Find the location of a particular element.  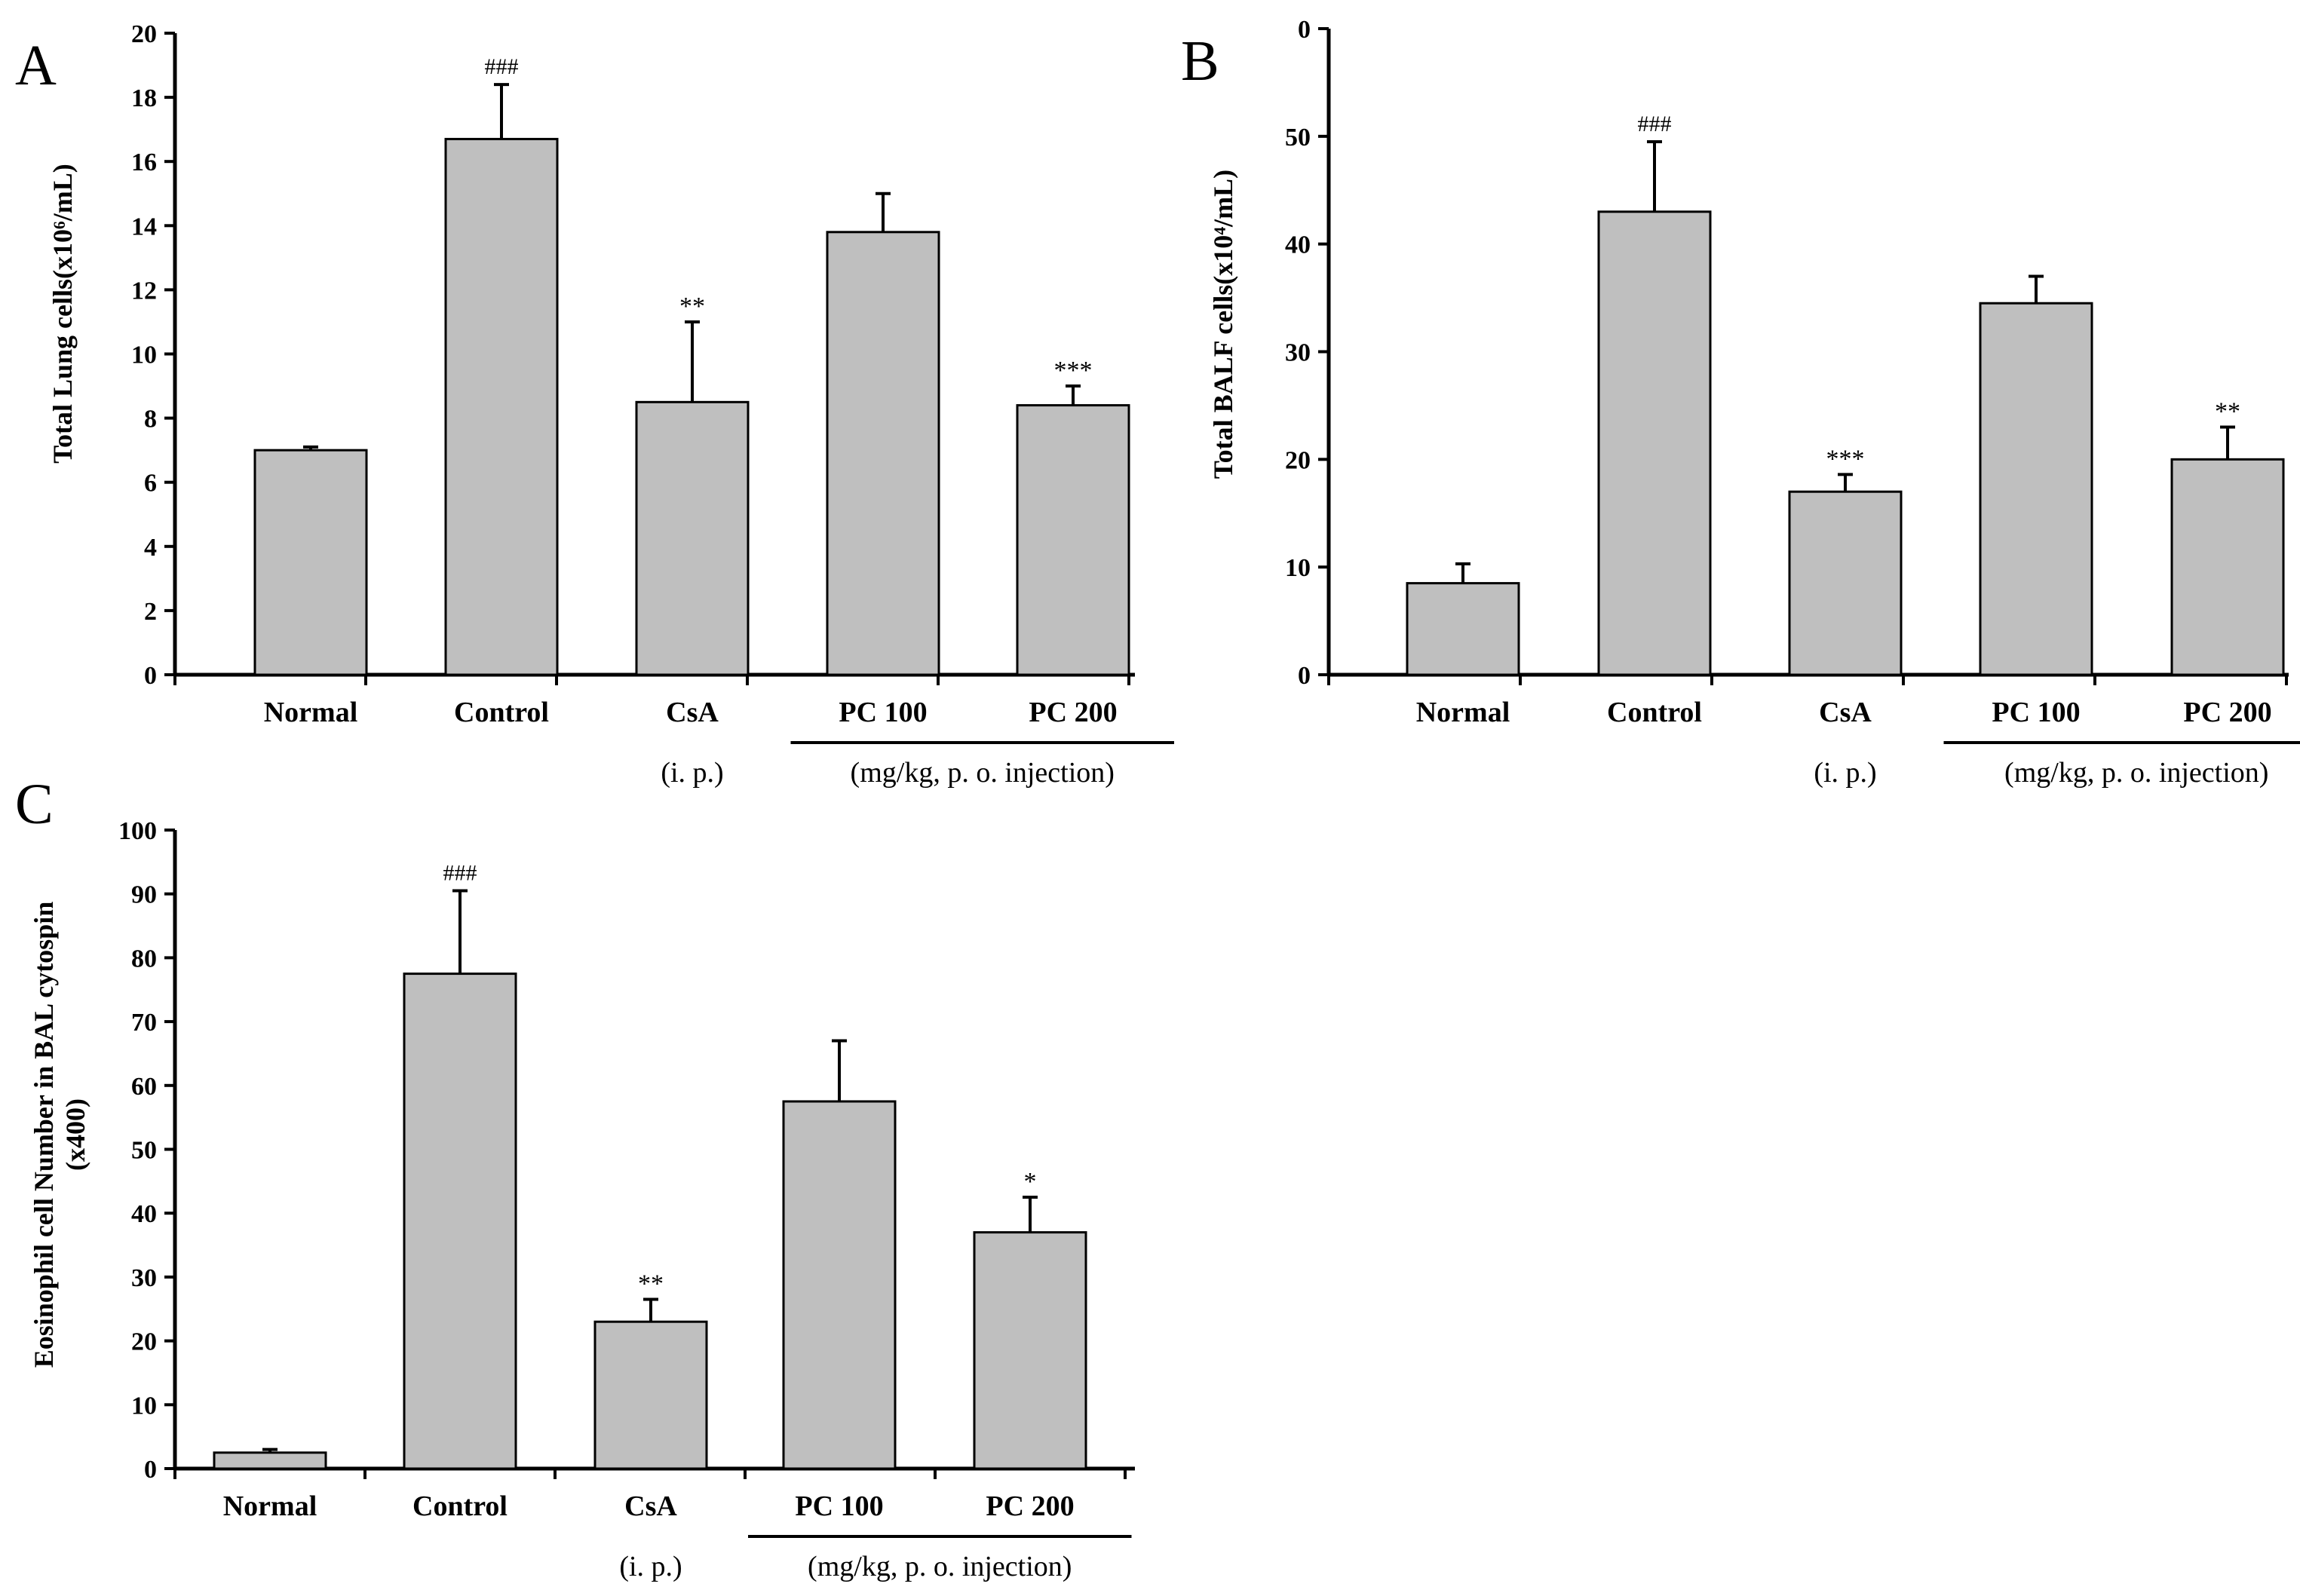

y-tick-label: 14 is located at coordinates (144, 227).